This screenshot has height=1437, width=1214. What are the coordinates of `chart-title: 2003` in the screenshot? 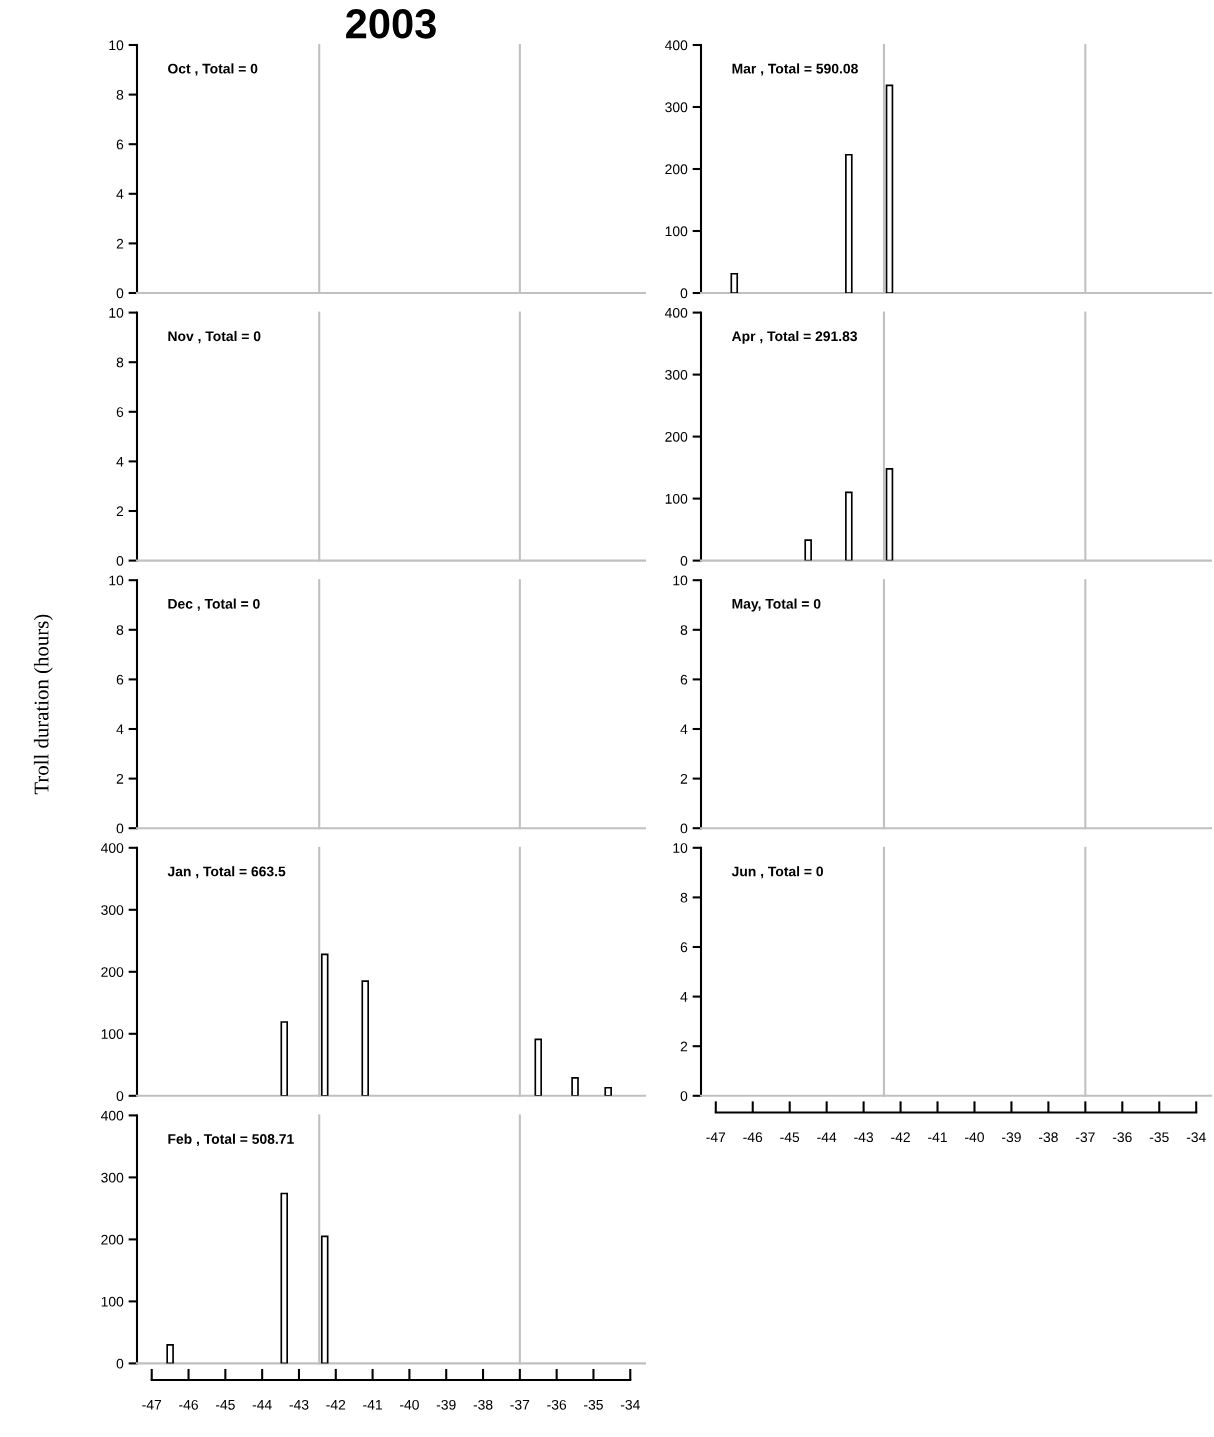 It's located at (391, 24).